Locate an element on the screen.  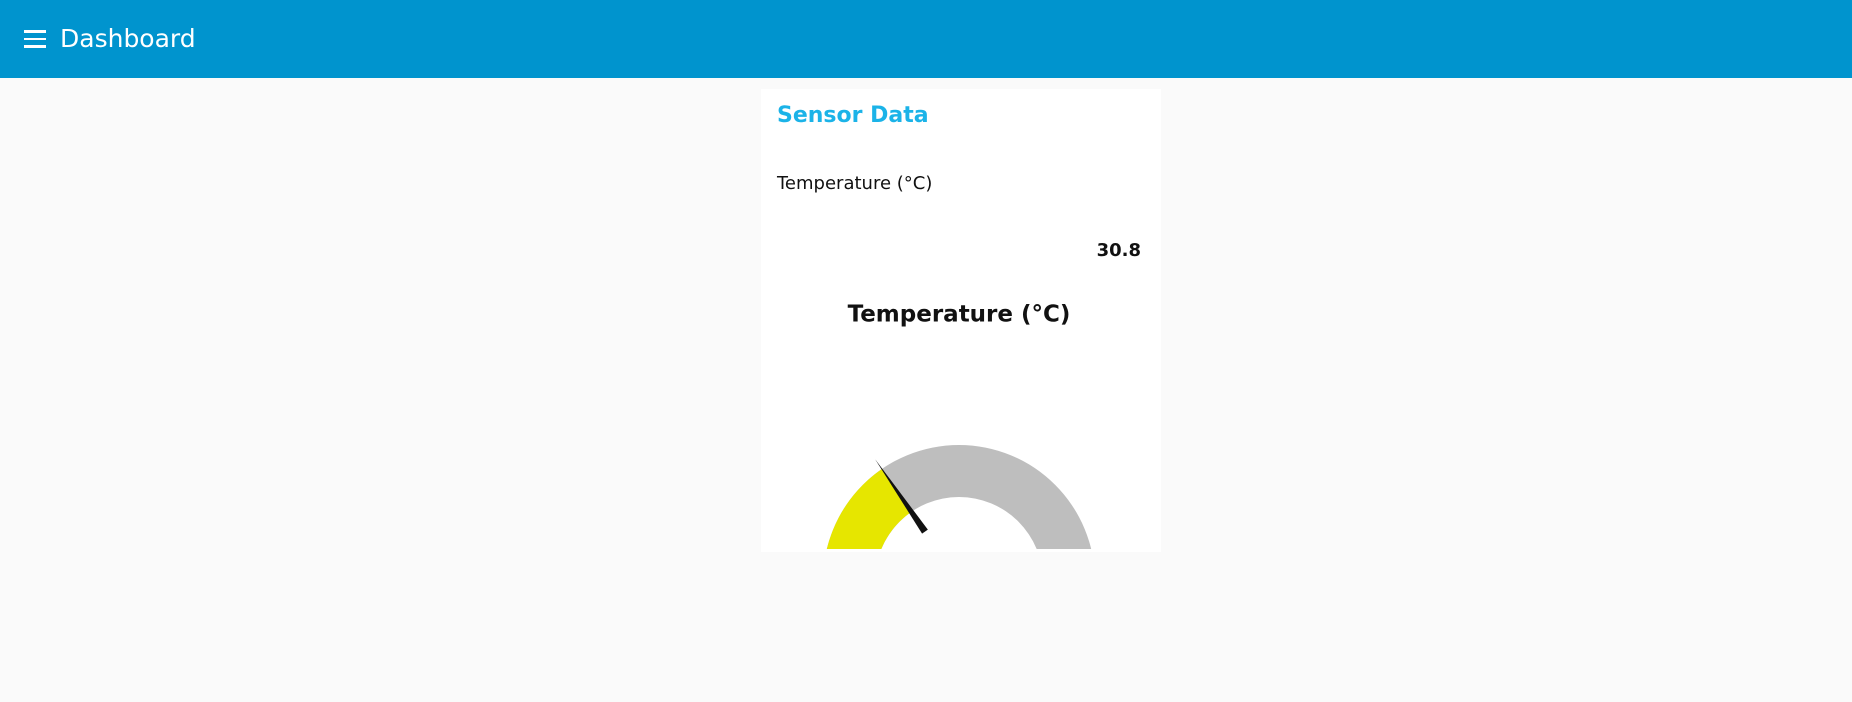
page-title: Dashboard is located at coordinates (128, 38).